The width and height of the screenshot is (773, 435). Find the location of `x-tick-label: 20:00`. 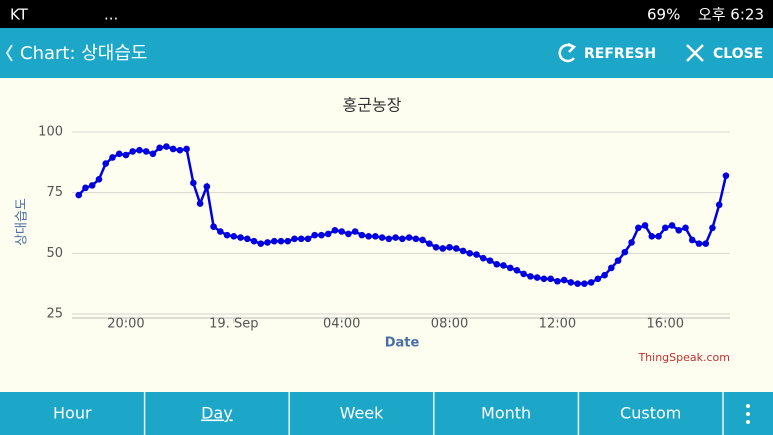

x-tick-label: 20:00 is located at coordinates (125, 324).